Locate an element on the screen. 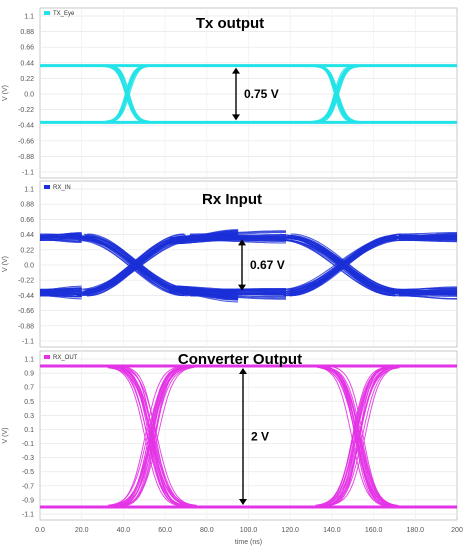  x-tick-label: 160.0 is located at coordinates (374, 530).